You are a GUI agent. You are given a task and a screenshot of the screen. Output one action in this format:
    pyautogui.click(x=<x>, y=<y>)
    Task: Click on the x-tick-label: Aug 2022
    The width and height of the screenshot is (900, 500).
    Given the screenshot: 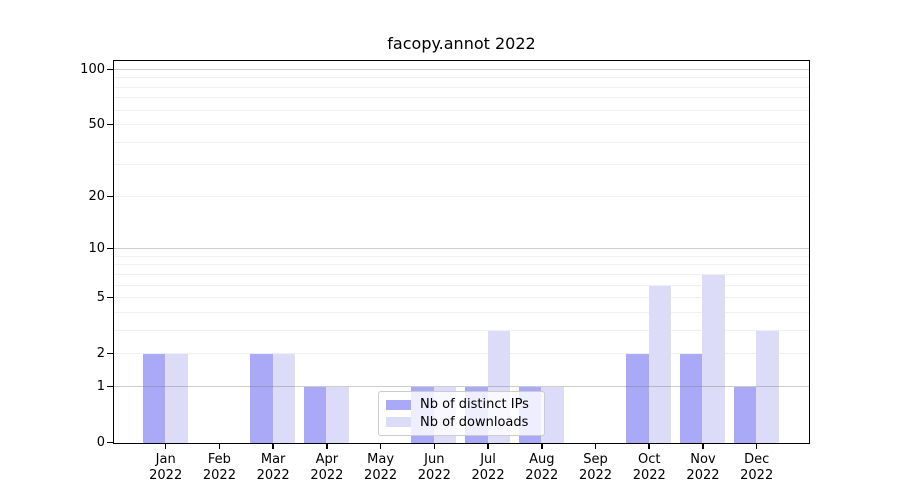 What is the action you would take?
    pyautogui.click(x=542, y=467)
    